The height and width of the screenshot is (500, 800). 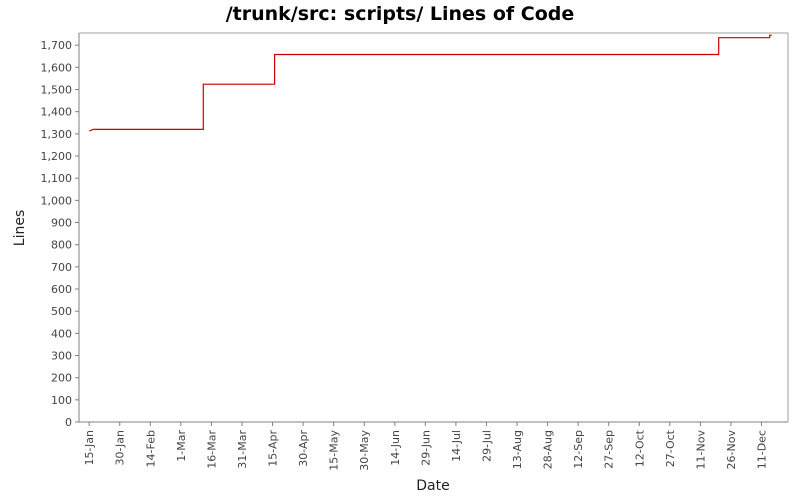 I want to click on y-tick-label: 900, so click(x=61, y=223).